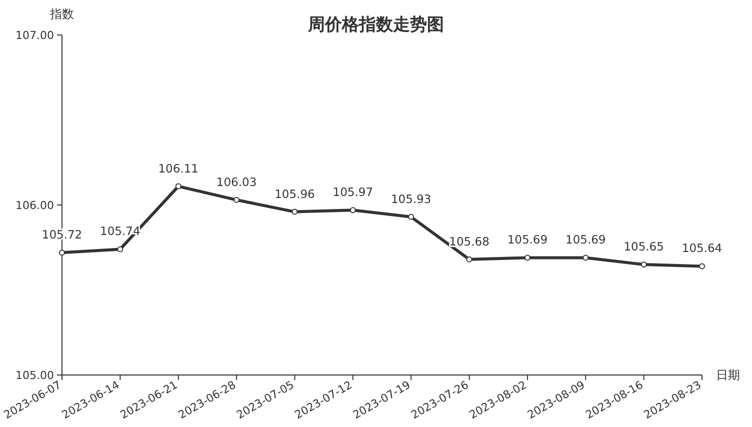  Describe the element at coordinates (35, 205) in the screenshot. I see `y-tick-label: 106.00` at that location.